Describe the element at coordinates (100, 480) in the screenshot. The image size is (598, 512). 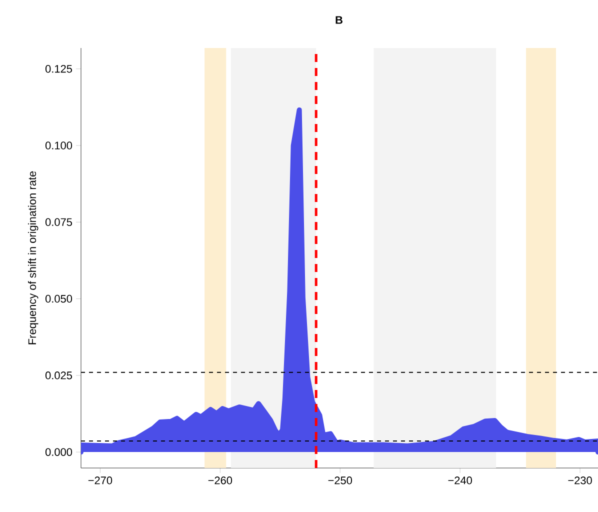
I see `x-tick-label: −270` at that location.